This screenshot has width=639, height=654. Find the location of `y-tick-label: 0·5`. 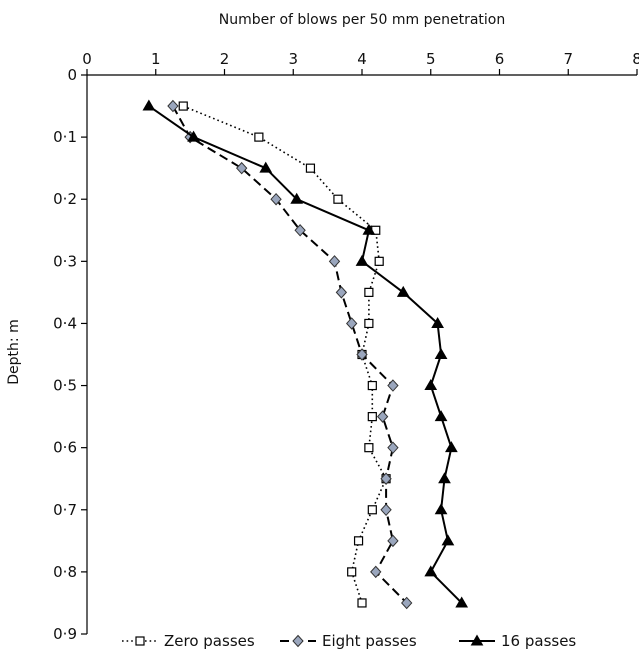

y-tick-label: 0·5 is located at coordinates (65, 386).